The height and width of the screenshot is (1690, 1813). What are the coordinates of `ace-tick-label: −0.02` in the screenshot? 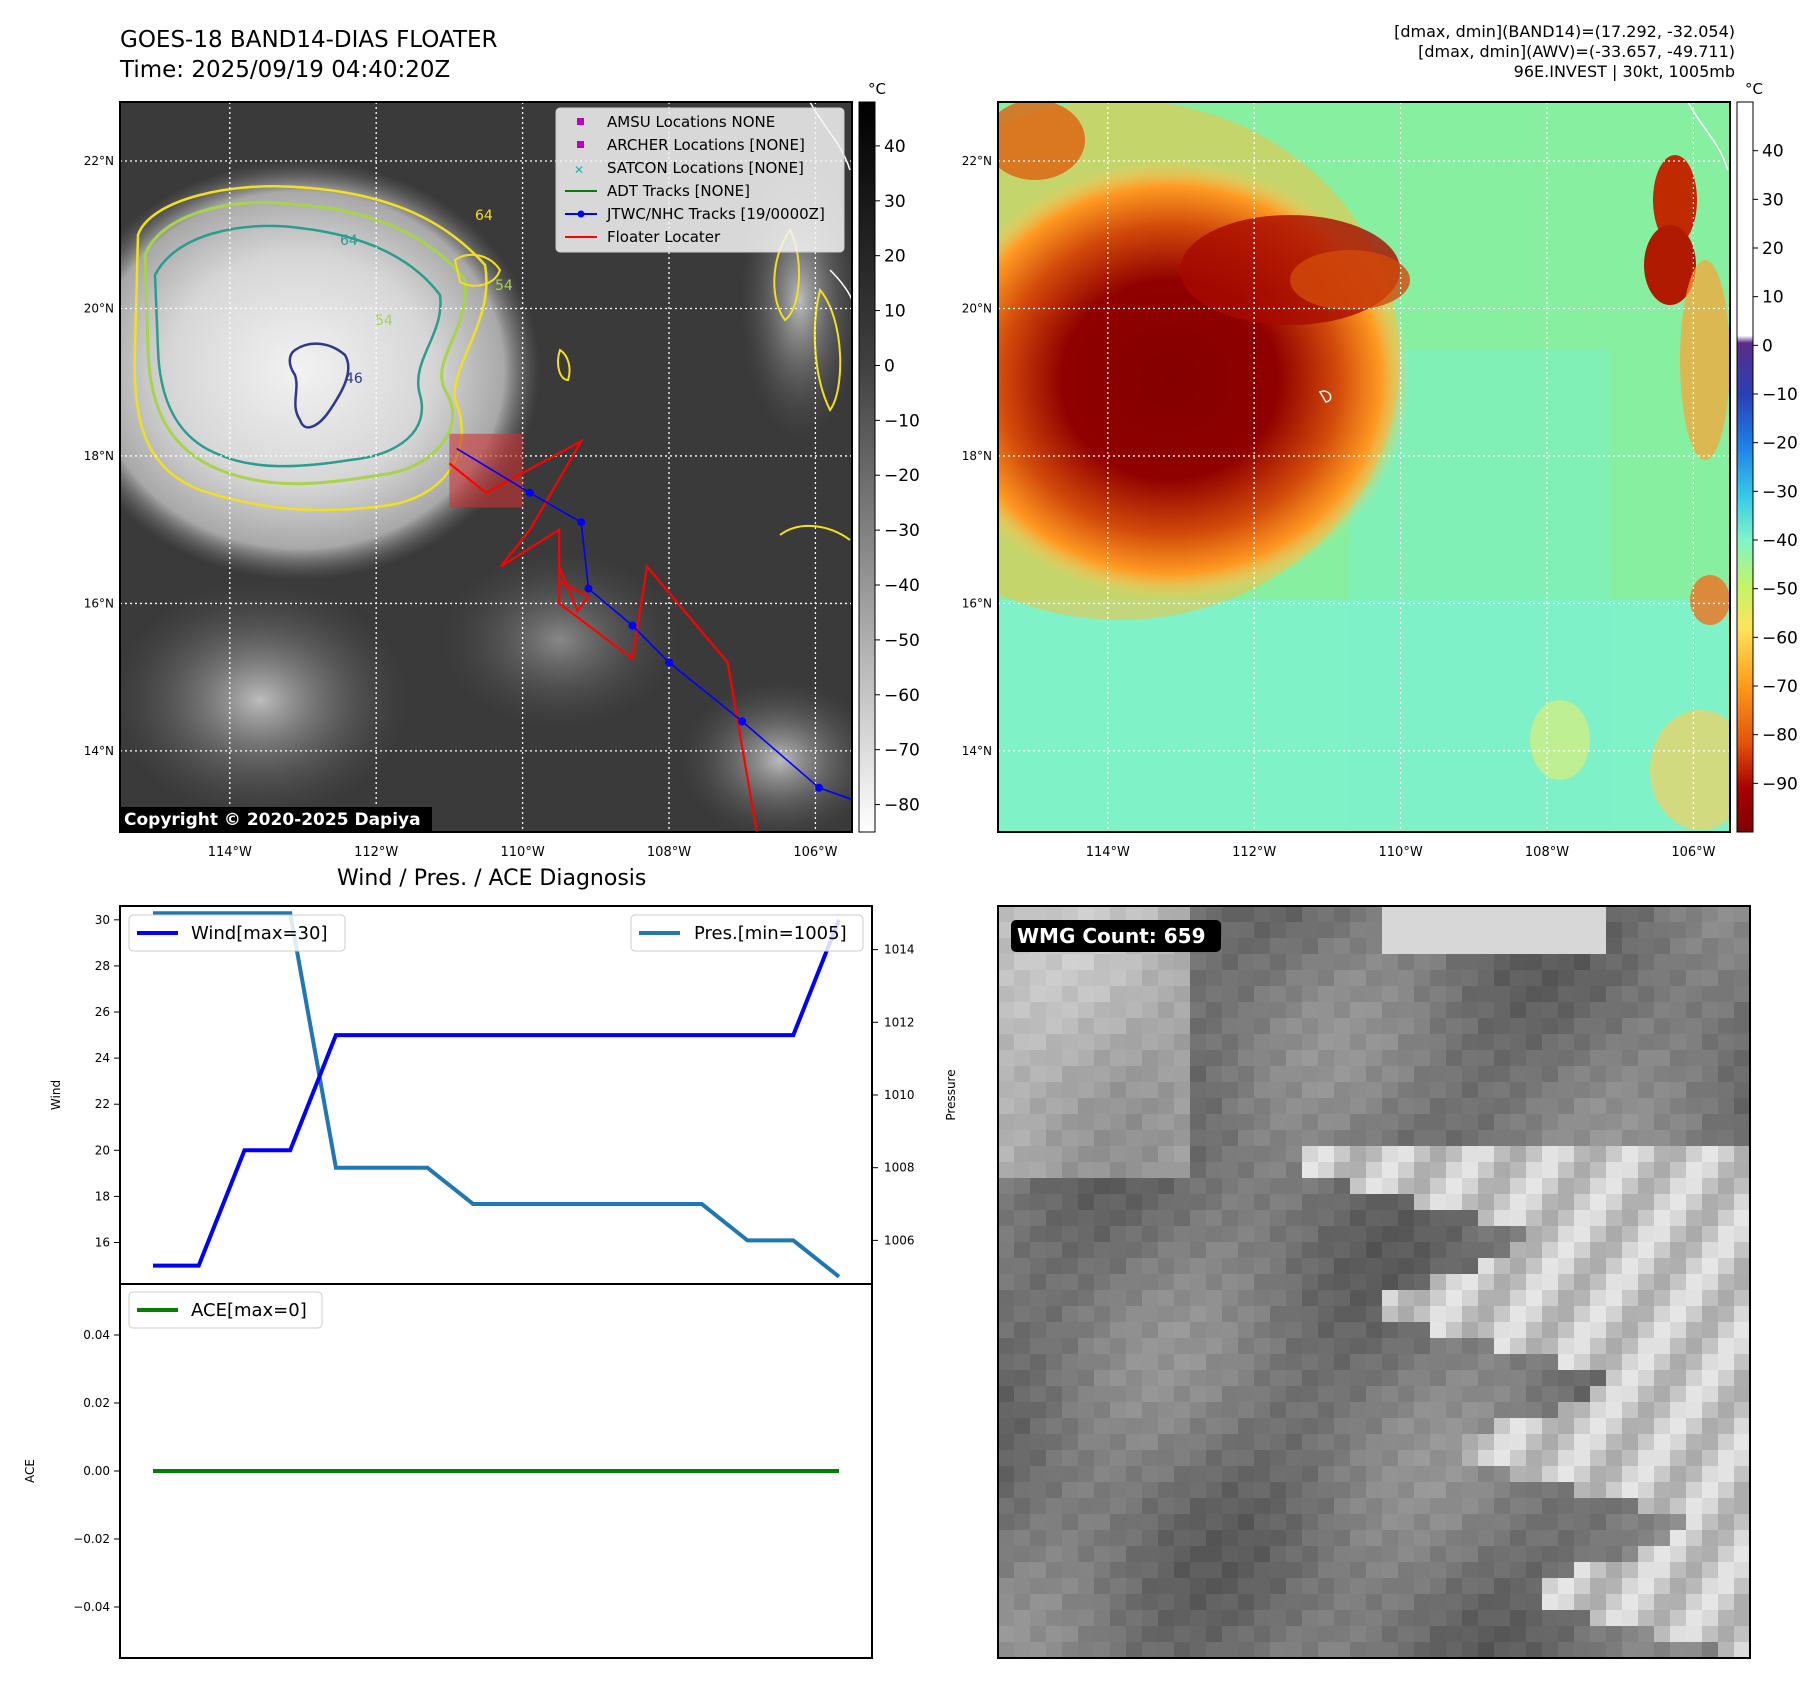 It's located at (91, 1539).